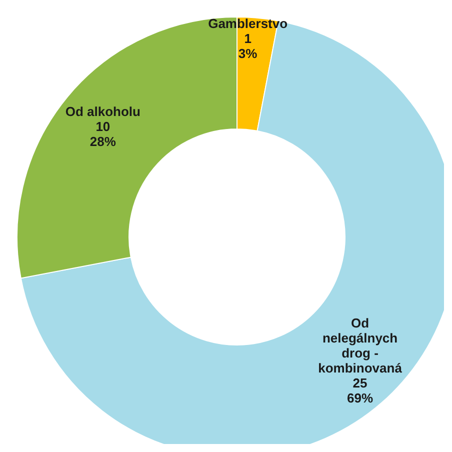 This screenshot has height=452, width=452. What do you see at coordinates (248, 45) in the screenshot?
I see `data-label: 1 3%` at bounding box center [248, 45].